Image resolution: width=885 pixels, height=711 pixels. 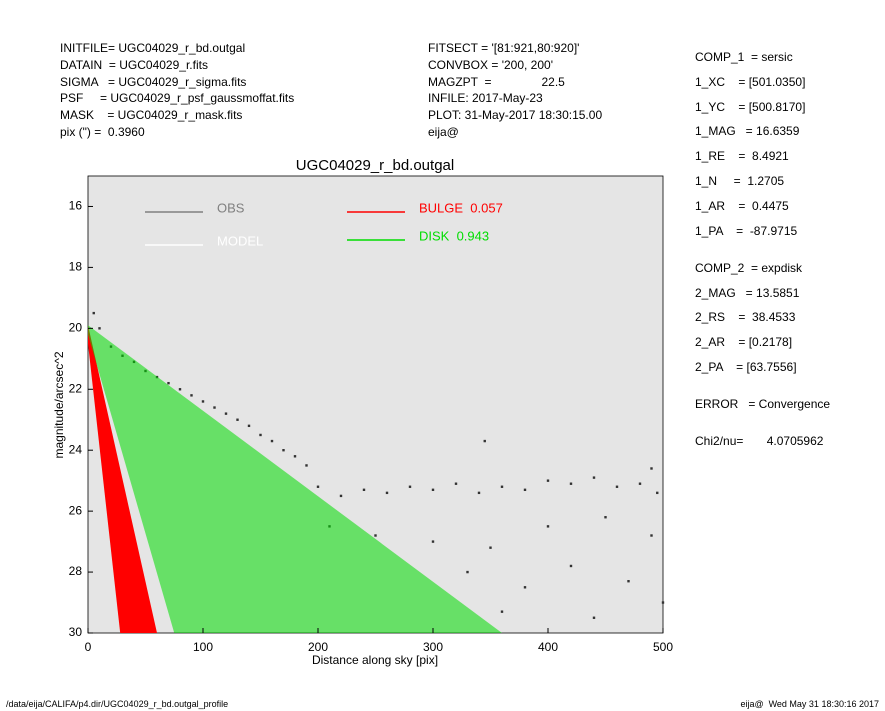 I want to click on legend-label: OBS, so click(x=231, y=207).